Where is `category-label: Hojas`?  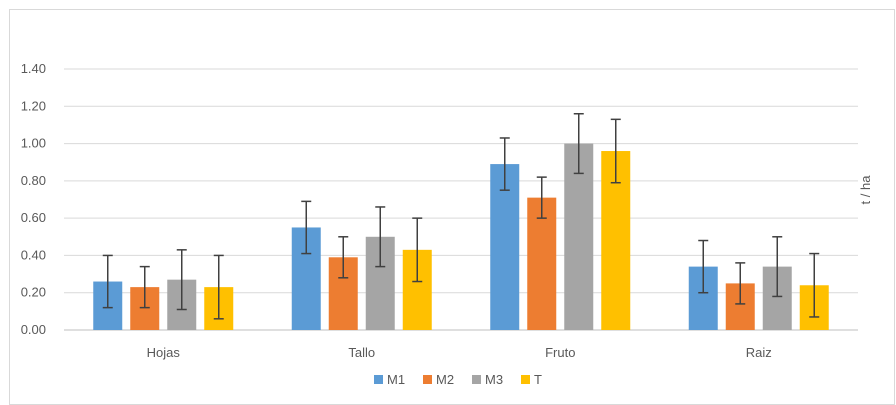
category-label: Hojas is located at coordinates (164, 352).